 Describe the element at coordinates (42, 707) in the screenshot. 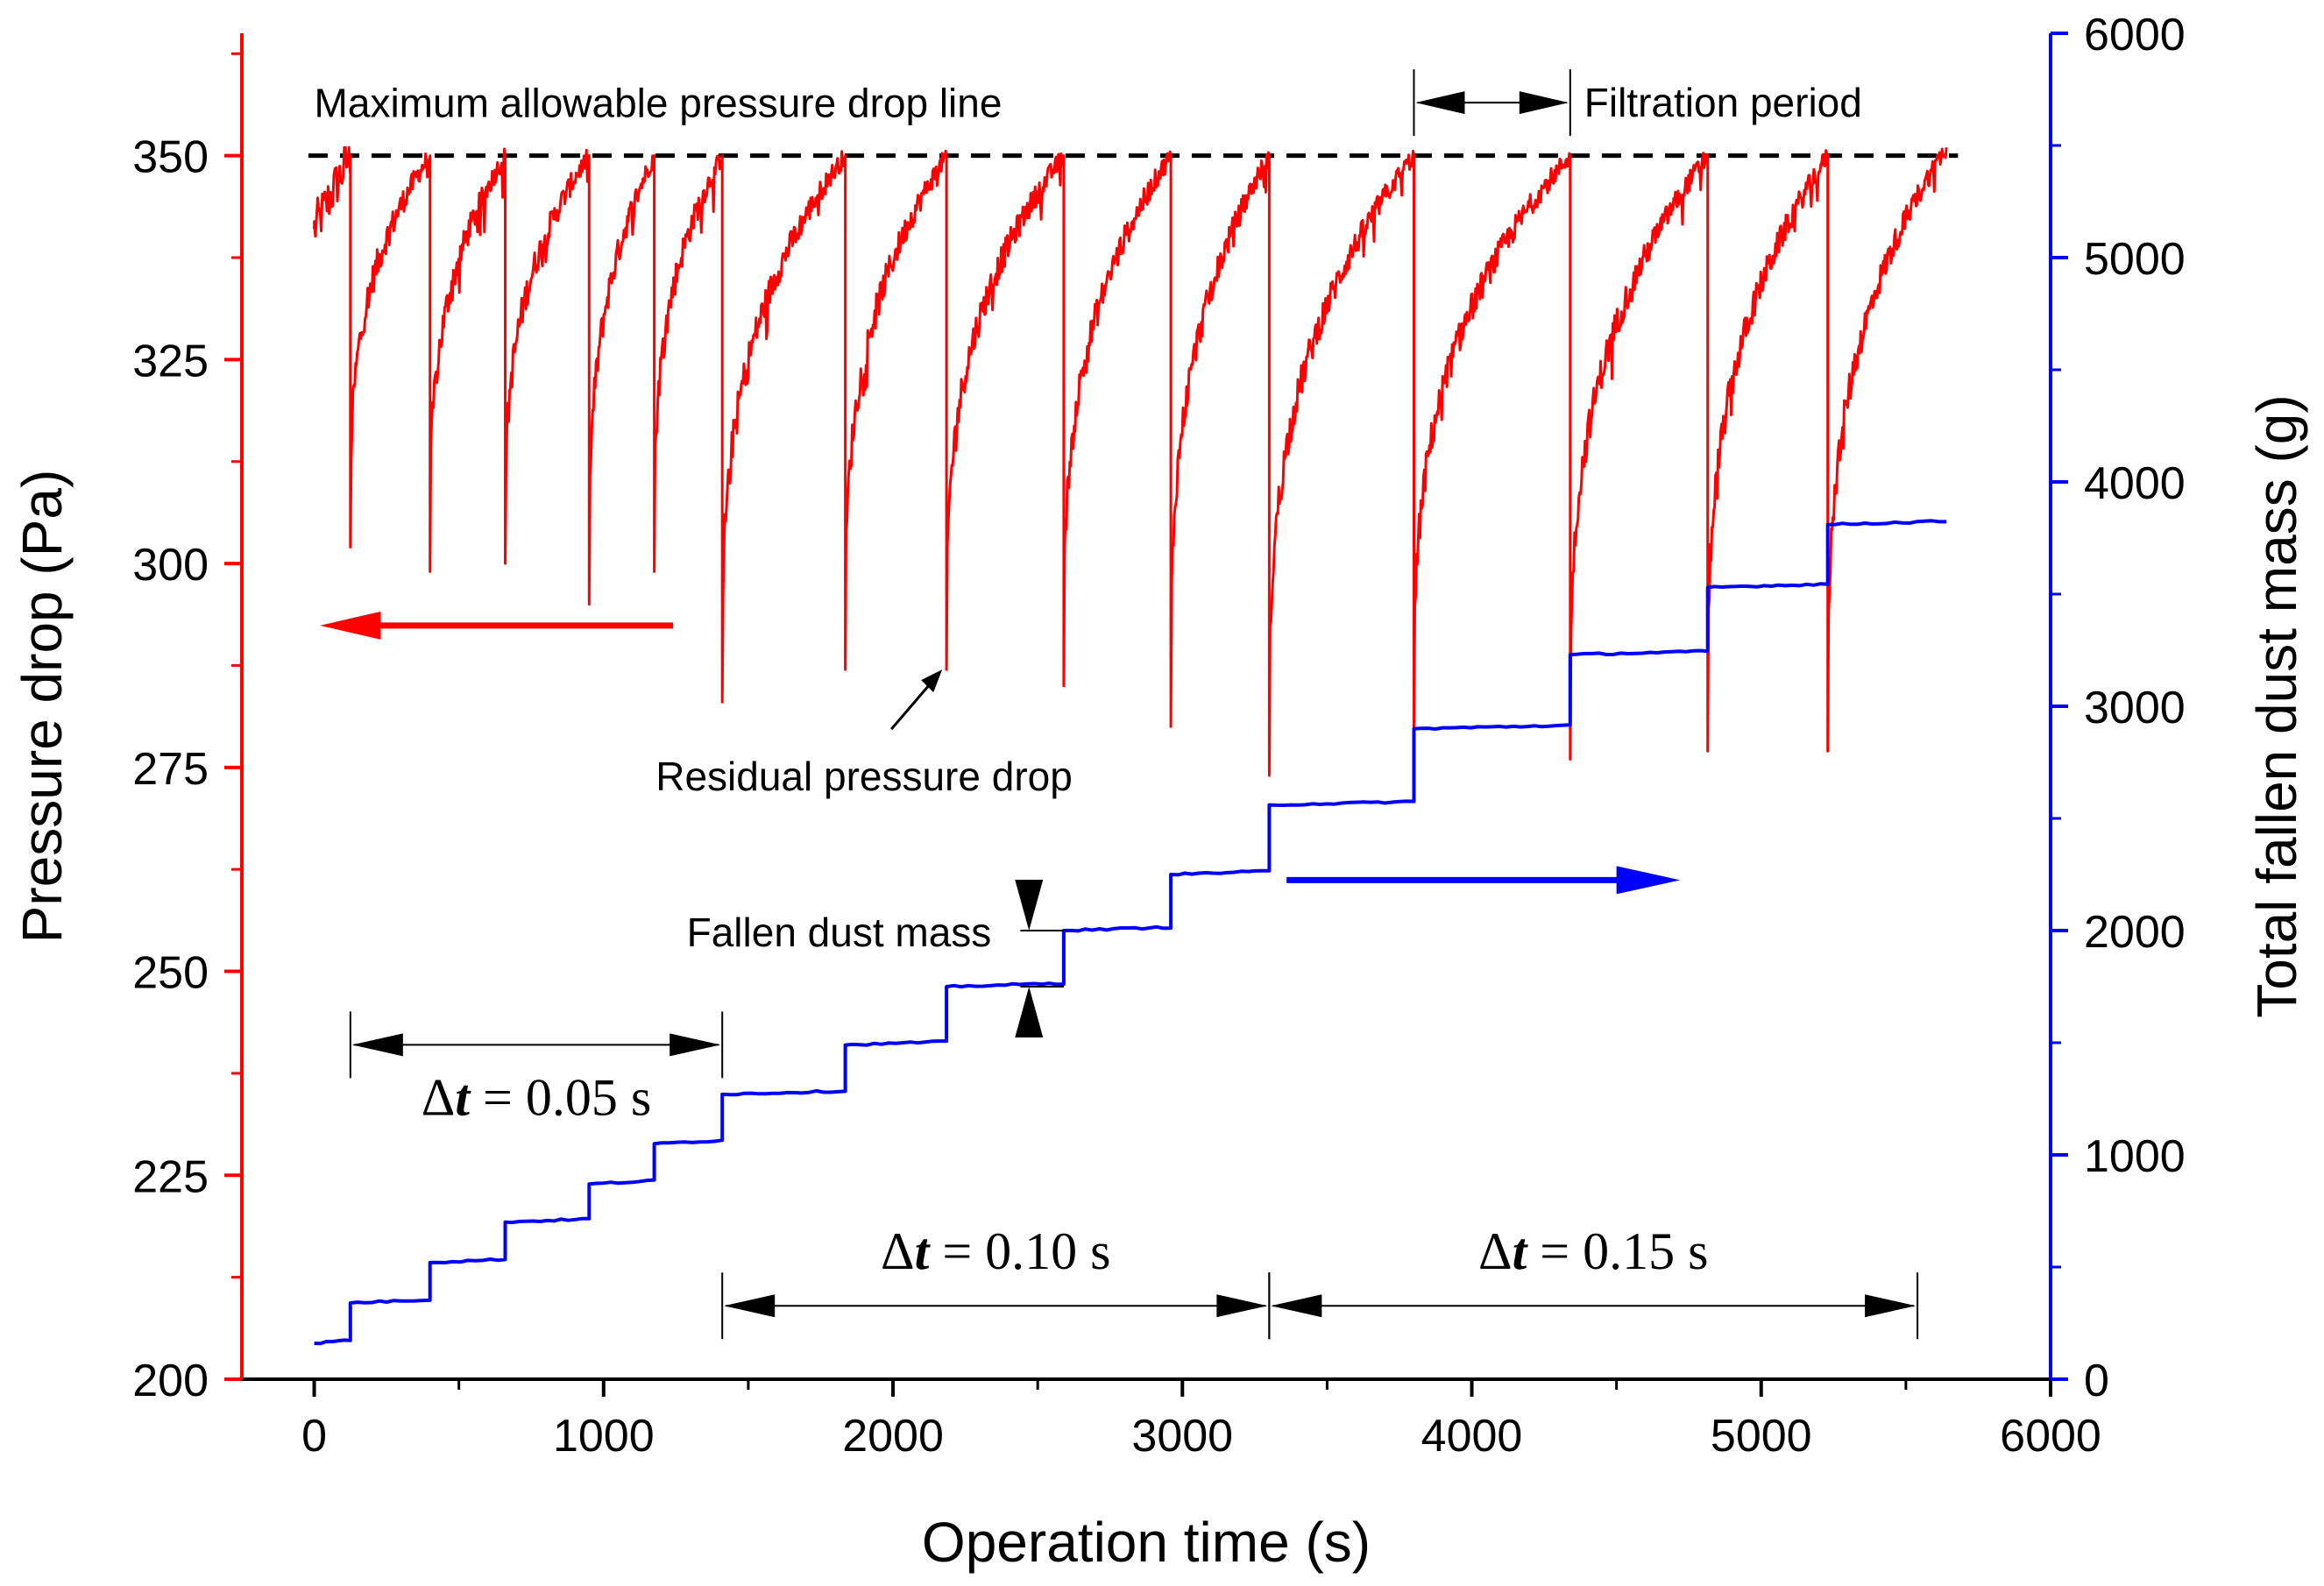

I see `y-left-axis-title: Pressure drop (Pa)` at that location.